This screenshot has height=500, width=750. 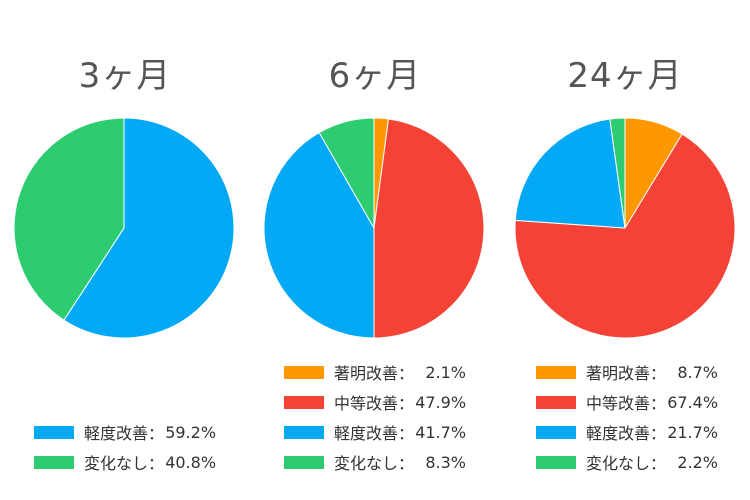 I want to click on chart-title: 3ヶ月, so click(x=125, y=76).